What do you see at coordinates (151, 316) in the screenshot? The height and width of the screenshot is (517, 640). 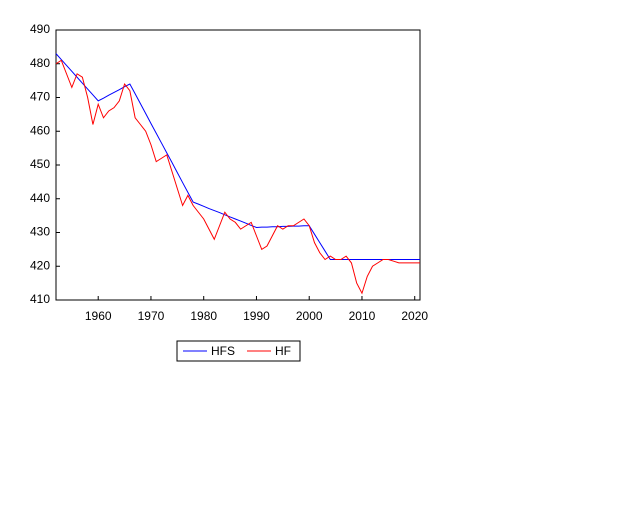 I see `x-tick-label: 1970` at bounding box center [151, 316].